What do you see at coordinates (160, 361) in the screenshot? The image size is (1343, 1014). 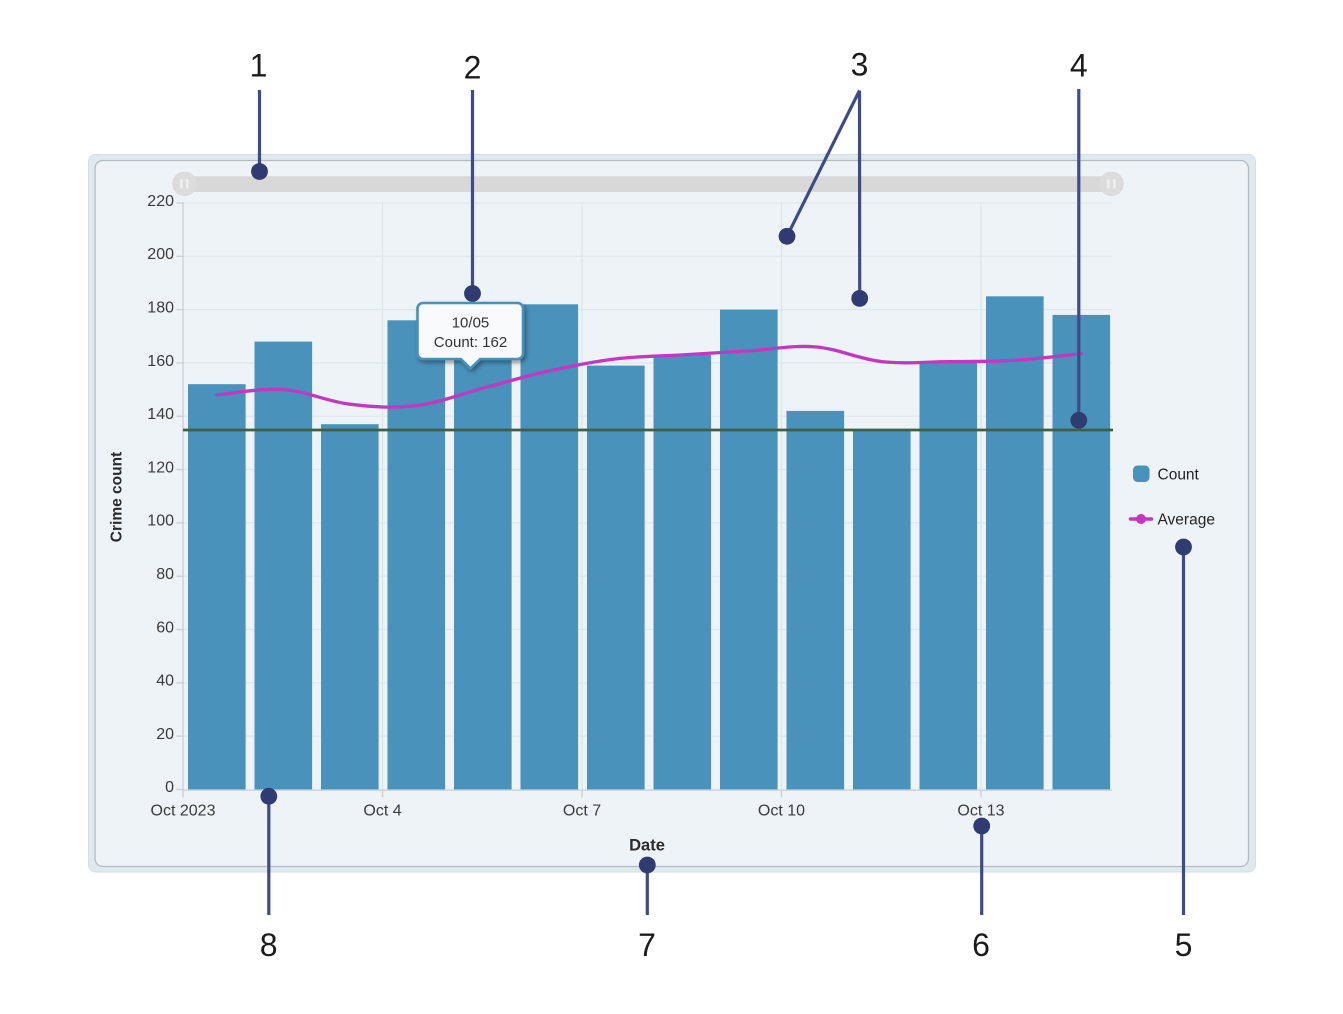 I see `svg-text: 160` at bounding box center [160, 361].